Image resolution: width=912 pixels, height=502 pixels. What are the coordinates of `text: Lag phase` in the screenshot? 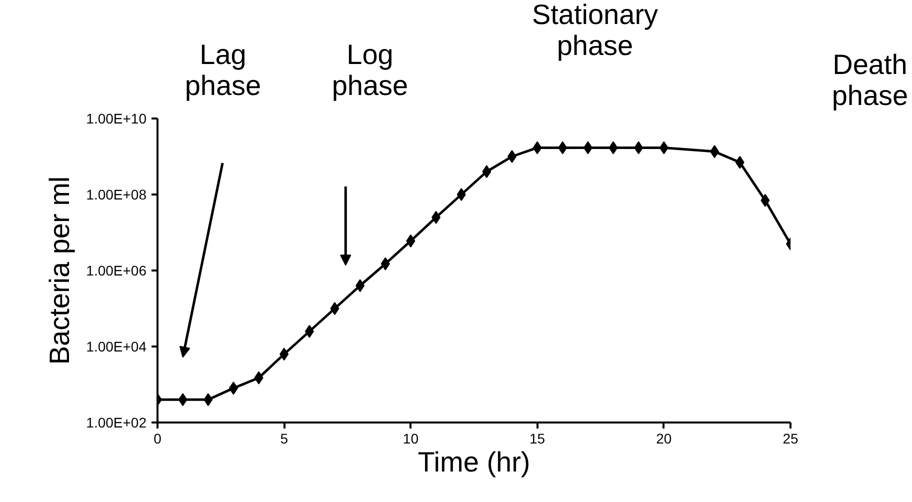 It's located at (223, 70).